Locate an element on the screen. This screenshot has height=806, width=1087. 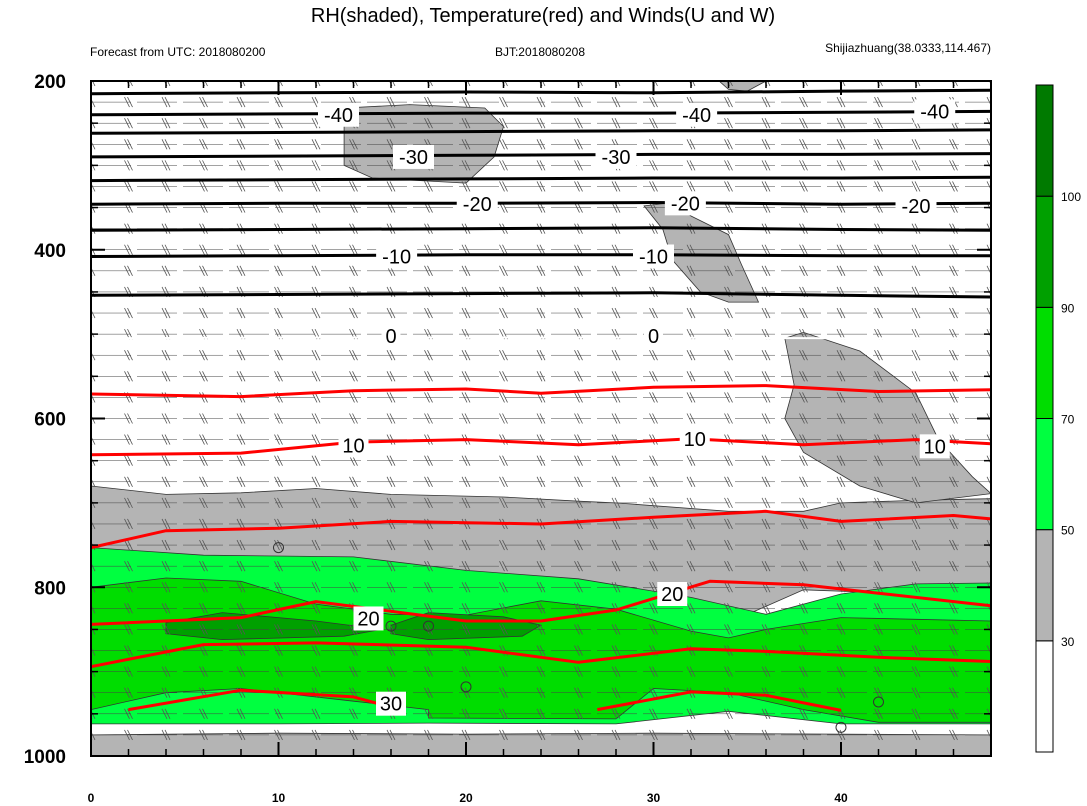
x-tick-label: 40 is located at coordinates (841, 798).